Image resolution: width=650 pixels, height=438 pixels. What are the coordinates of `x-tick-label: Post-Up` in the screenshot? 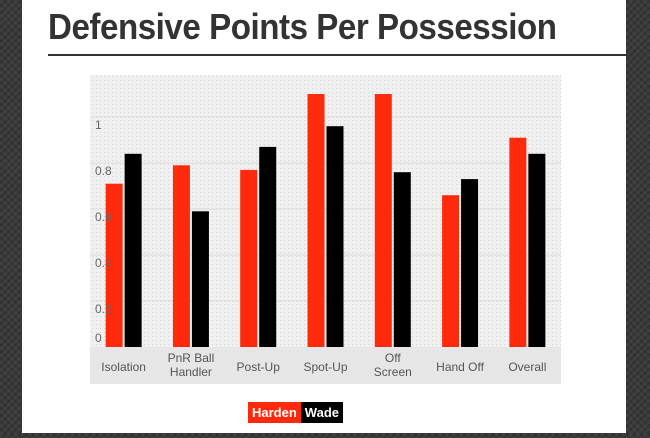 It's located at (259, 367).